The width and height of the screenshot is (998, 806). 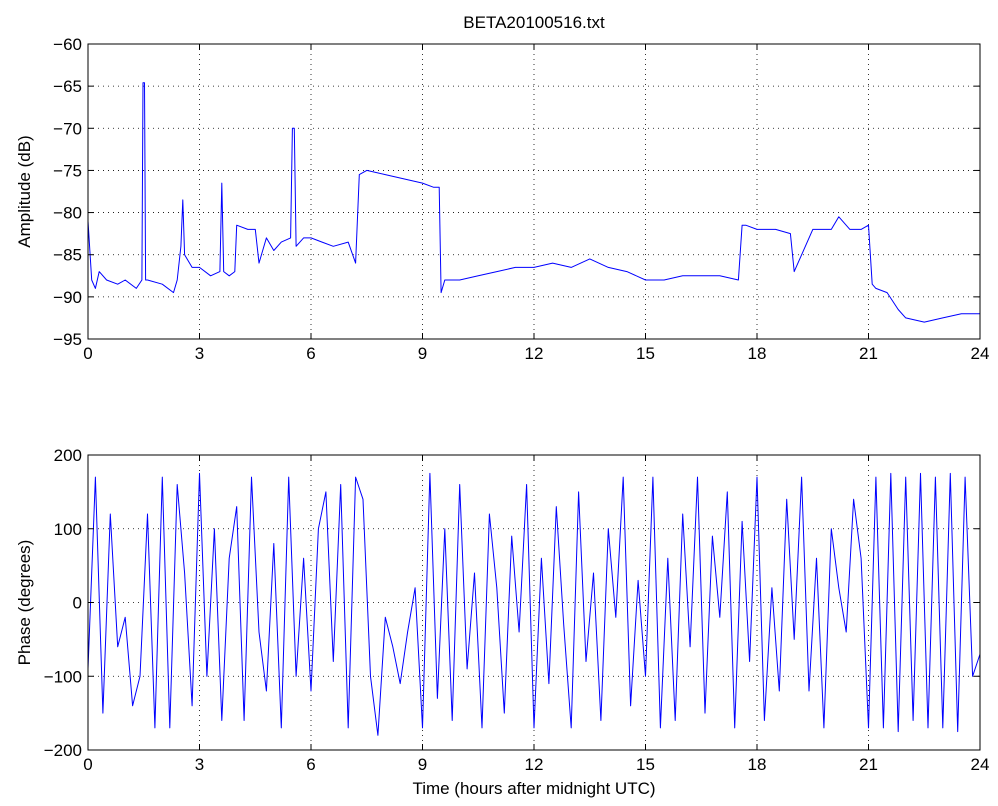 I want to click on amplitude-x-tick-label: 3, so click(x=199, y=353).